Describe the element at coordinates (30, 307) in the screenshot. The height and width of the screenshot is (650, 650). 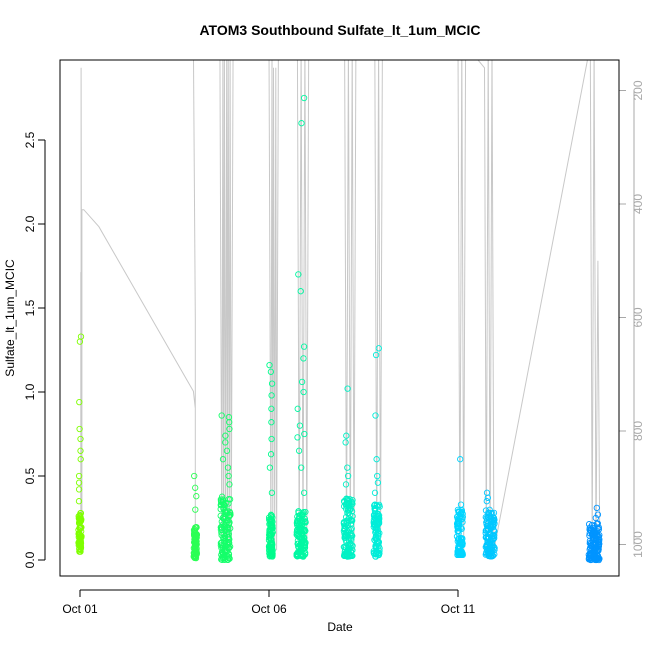
I see `y-tick-label: 1.5` at that location.